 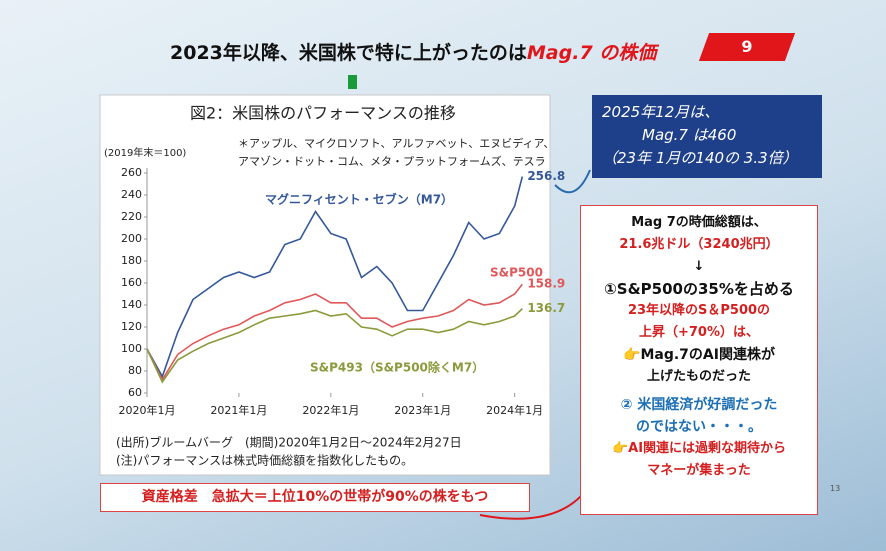 What do you see at coordinates (131, 348) in the screenshot?
I see `y-tick-label: 100` at bounding box center [131, 348].